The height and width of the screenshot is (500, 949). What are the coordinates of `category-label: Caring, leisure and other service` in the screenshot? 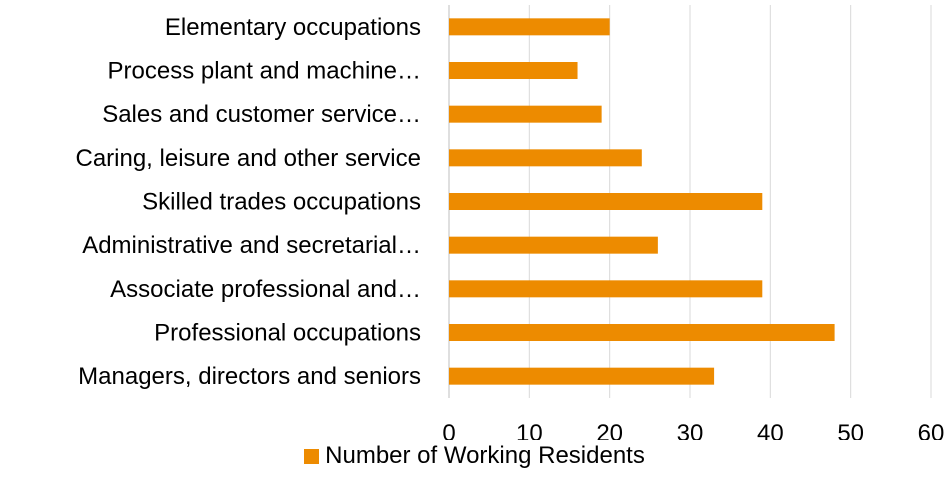 It's located at (248, 158).